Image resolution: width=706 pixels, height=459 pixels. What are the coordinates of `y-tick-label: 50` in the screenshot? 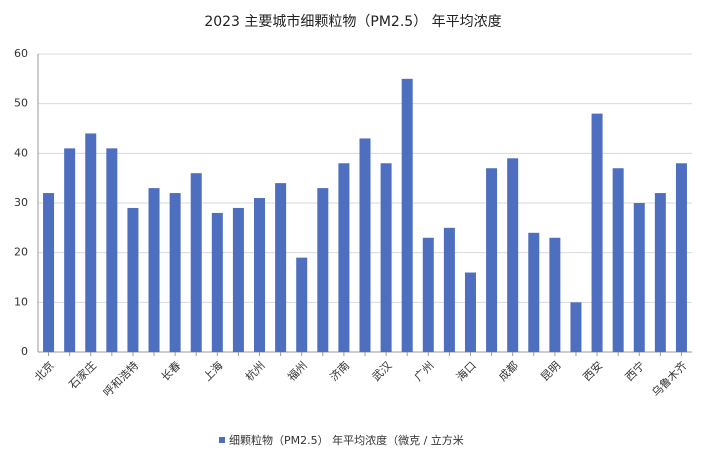 It's located at (21, 103).